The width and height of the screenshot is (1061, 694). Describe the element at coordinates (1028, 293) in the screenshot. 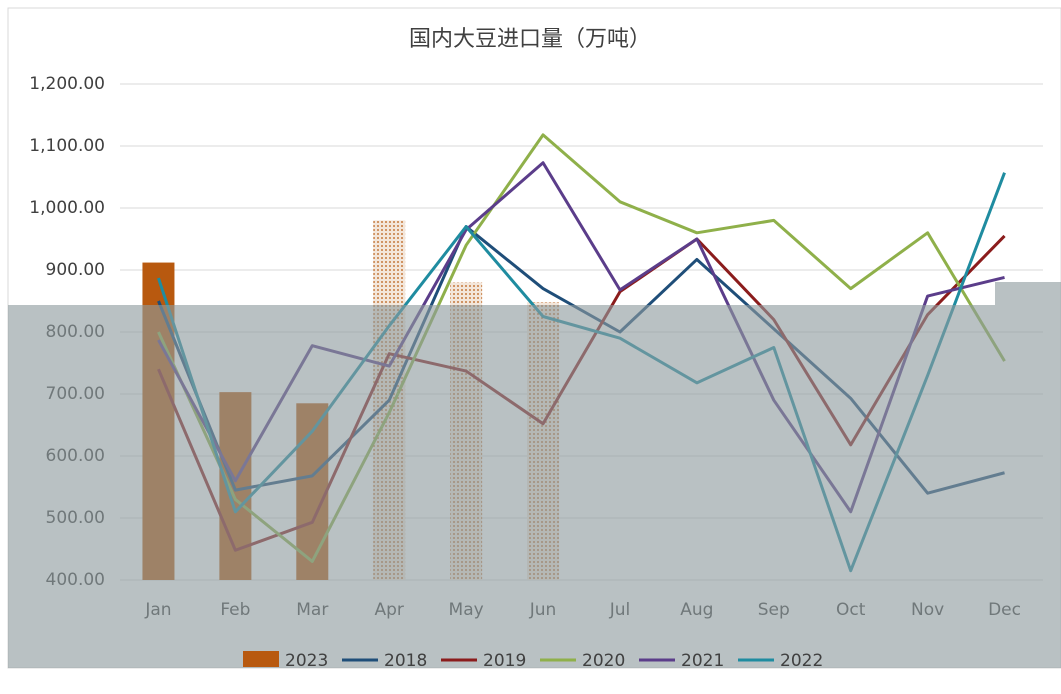

I see `overlay` at that location.